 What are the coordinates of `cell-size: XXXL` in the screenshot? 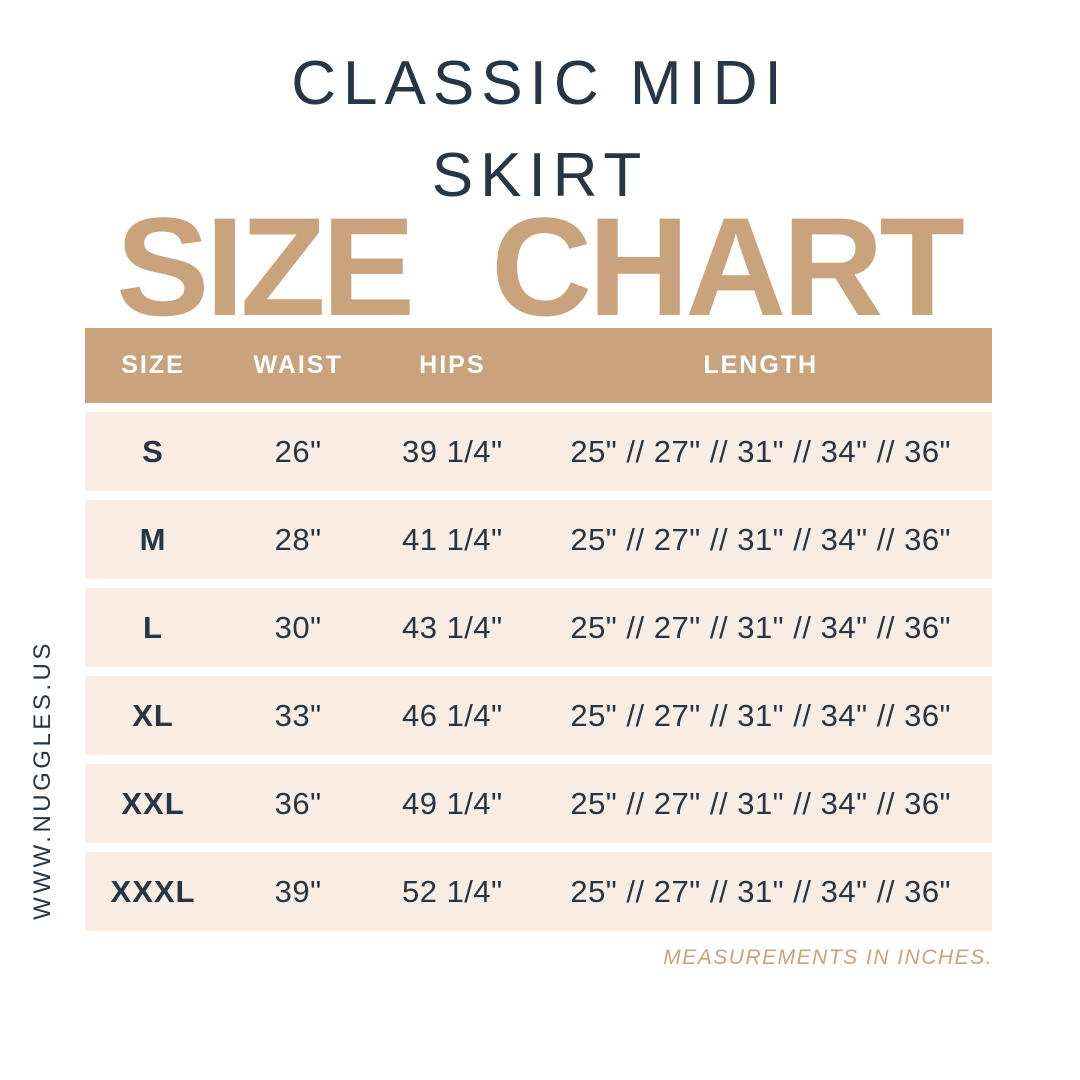 It's located at (153, 891).